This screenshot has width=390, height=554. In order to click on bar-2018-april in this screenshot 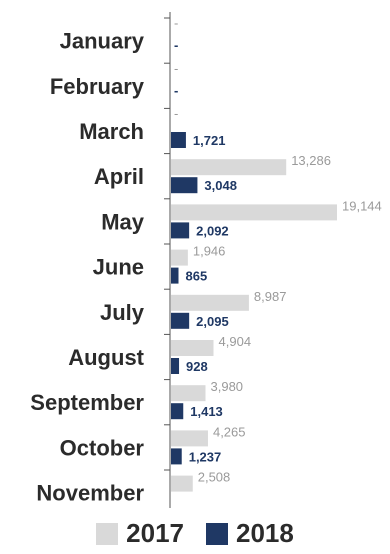, I will do `click(184, 185)`.